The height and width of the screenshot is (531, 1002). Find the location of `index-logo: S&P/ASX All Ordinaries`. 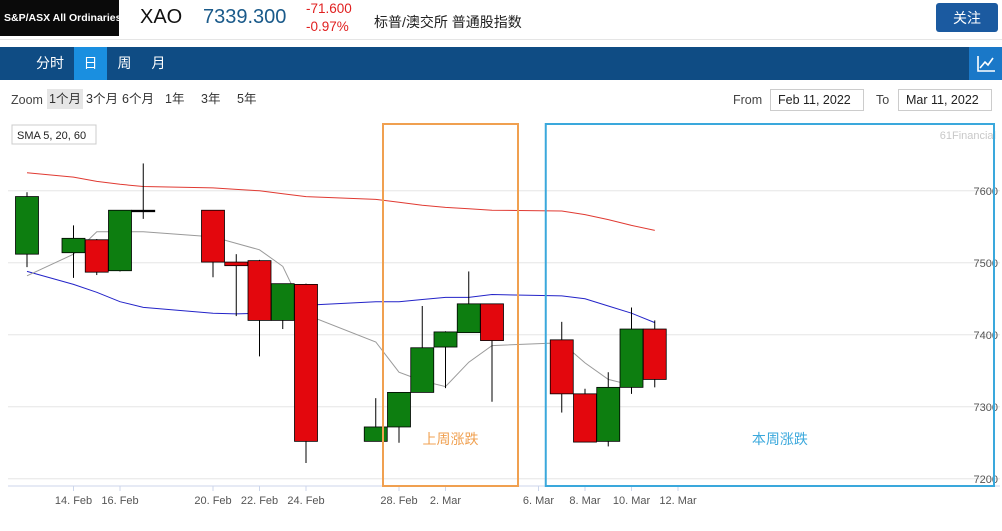

index-logo: S&P/ASX All Ordinaries is located at coordinates (60, 18).